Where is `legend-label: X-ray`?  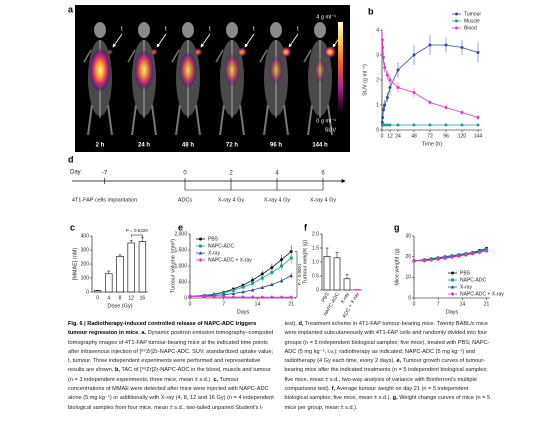 legend-label: X-ray is located at coordinates (466, 287).